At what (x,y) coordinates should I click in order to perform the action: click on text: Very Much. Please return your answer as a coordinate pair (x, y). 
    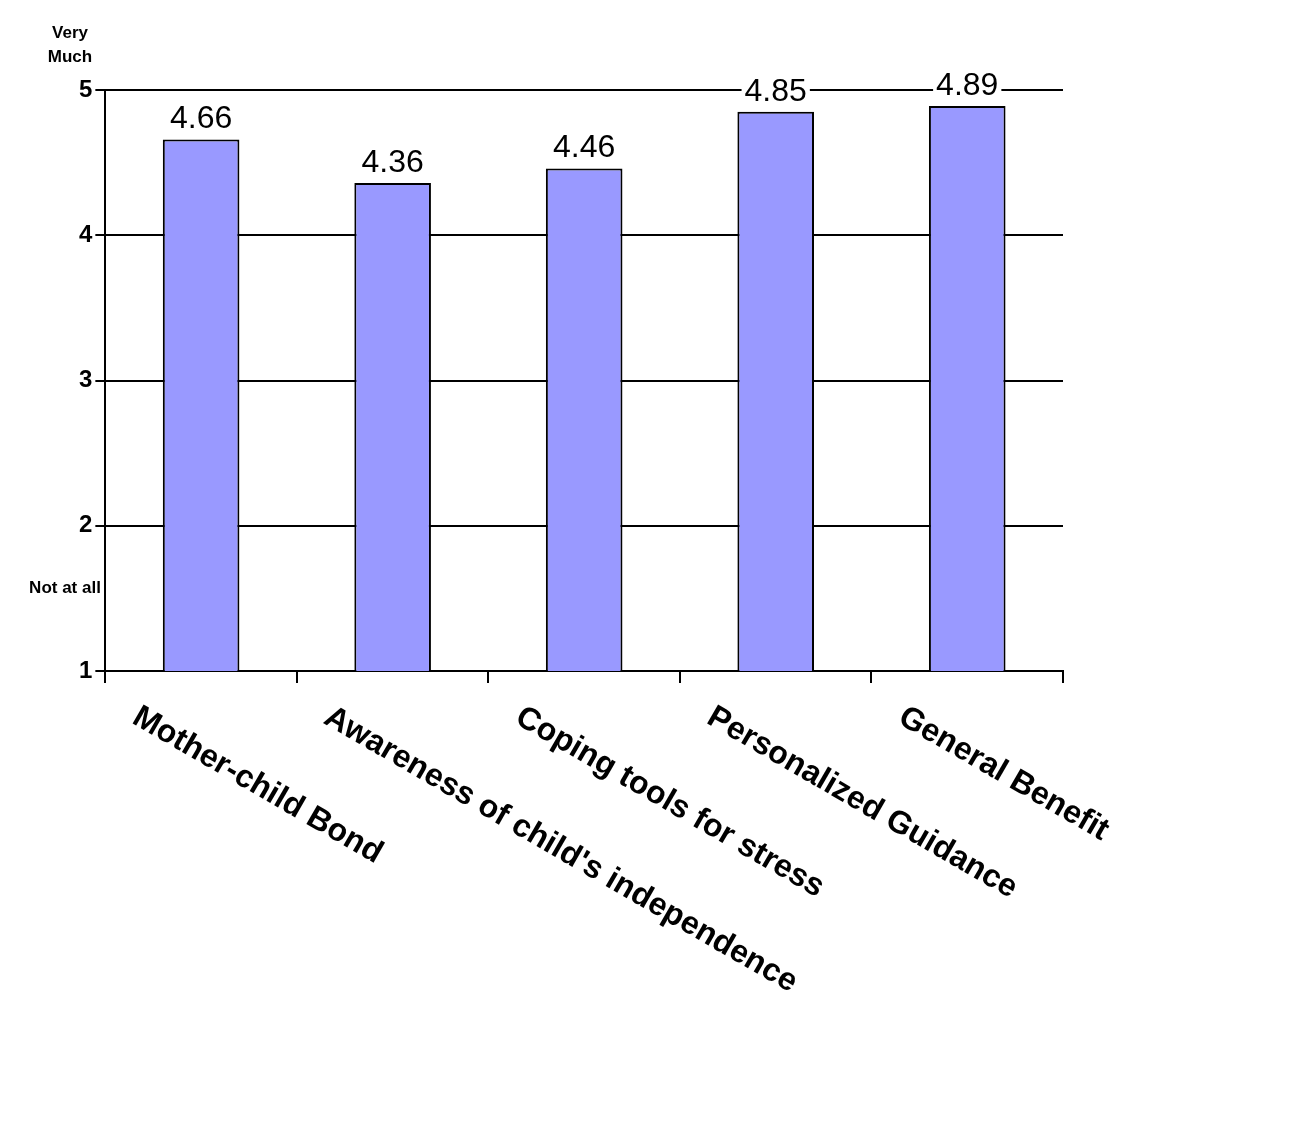
    Looking at the image, I should click on (70, 45).